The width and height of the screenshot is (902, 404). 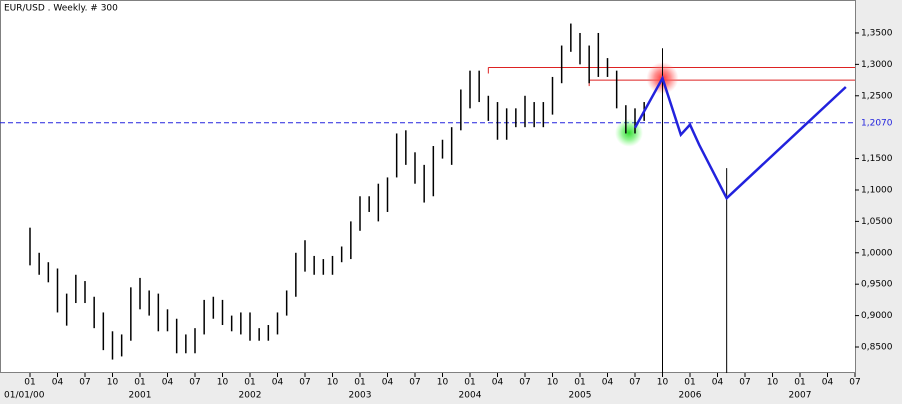 I want to click on y-tick-label: 1,2500, so click(x=877, y=96).